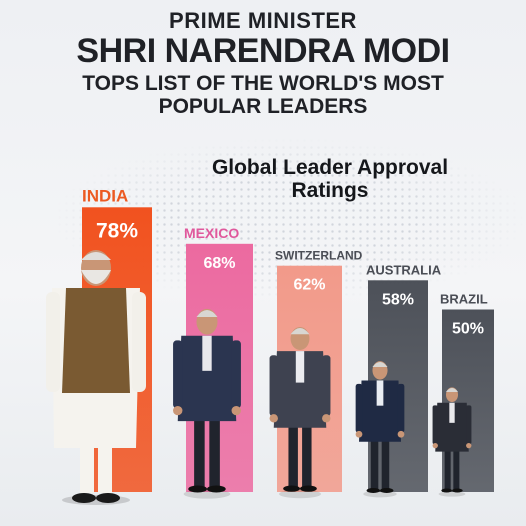 Image resolution: width=526 pixels, height=526 pixels. Describe the element at coordinates (263, 20) in the screenshot. I see `headline-line-1: PRIME MINISTER` at that location.